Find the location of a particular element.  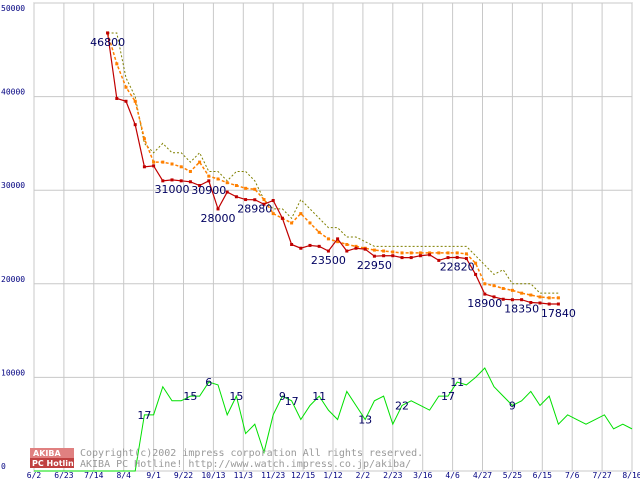

x-tick-label: 5/25 is located at coordinates (512, 475).